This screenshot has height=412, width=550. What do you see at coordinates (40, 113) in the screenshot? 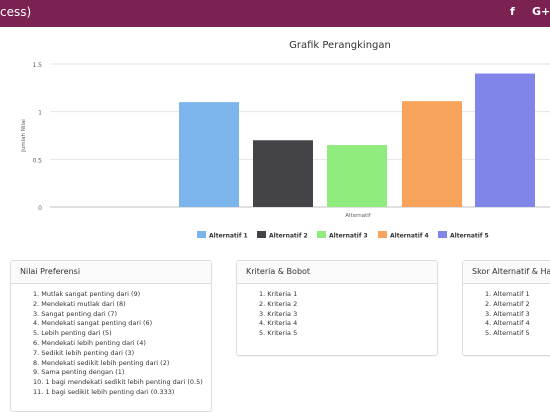
I see `y-tick-label: 1` at bounding box center [40, 113].